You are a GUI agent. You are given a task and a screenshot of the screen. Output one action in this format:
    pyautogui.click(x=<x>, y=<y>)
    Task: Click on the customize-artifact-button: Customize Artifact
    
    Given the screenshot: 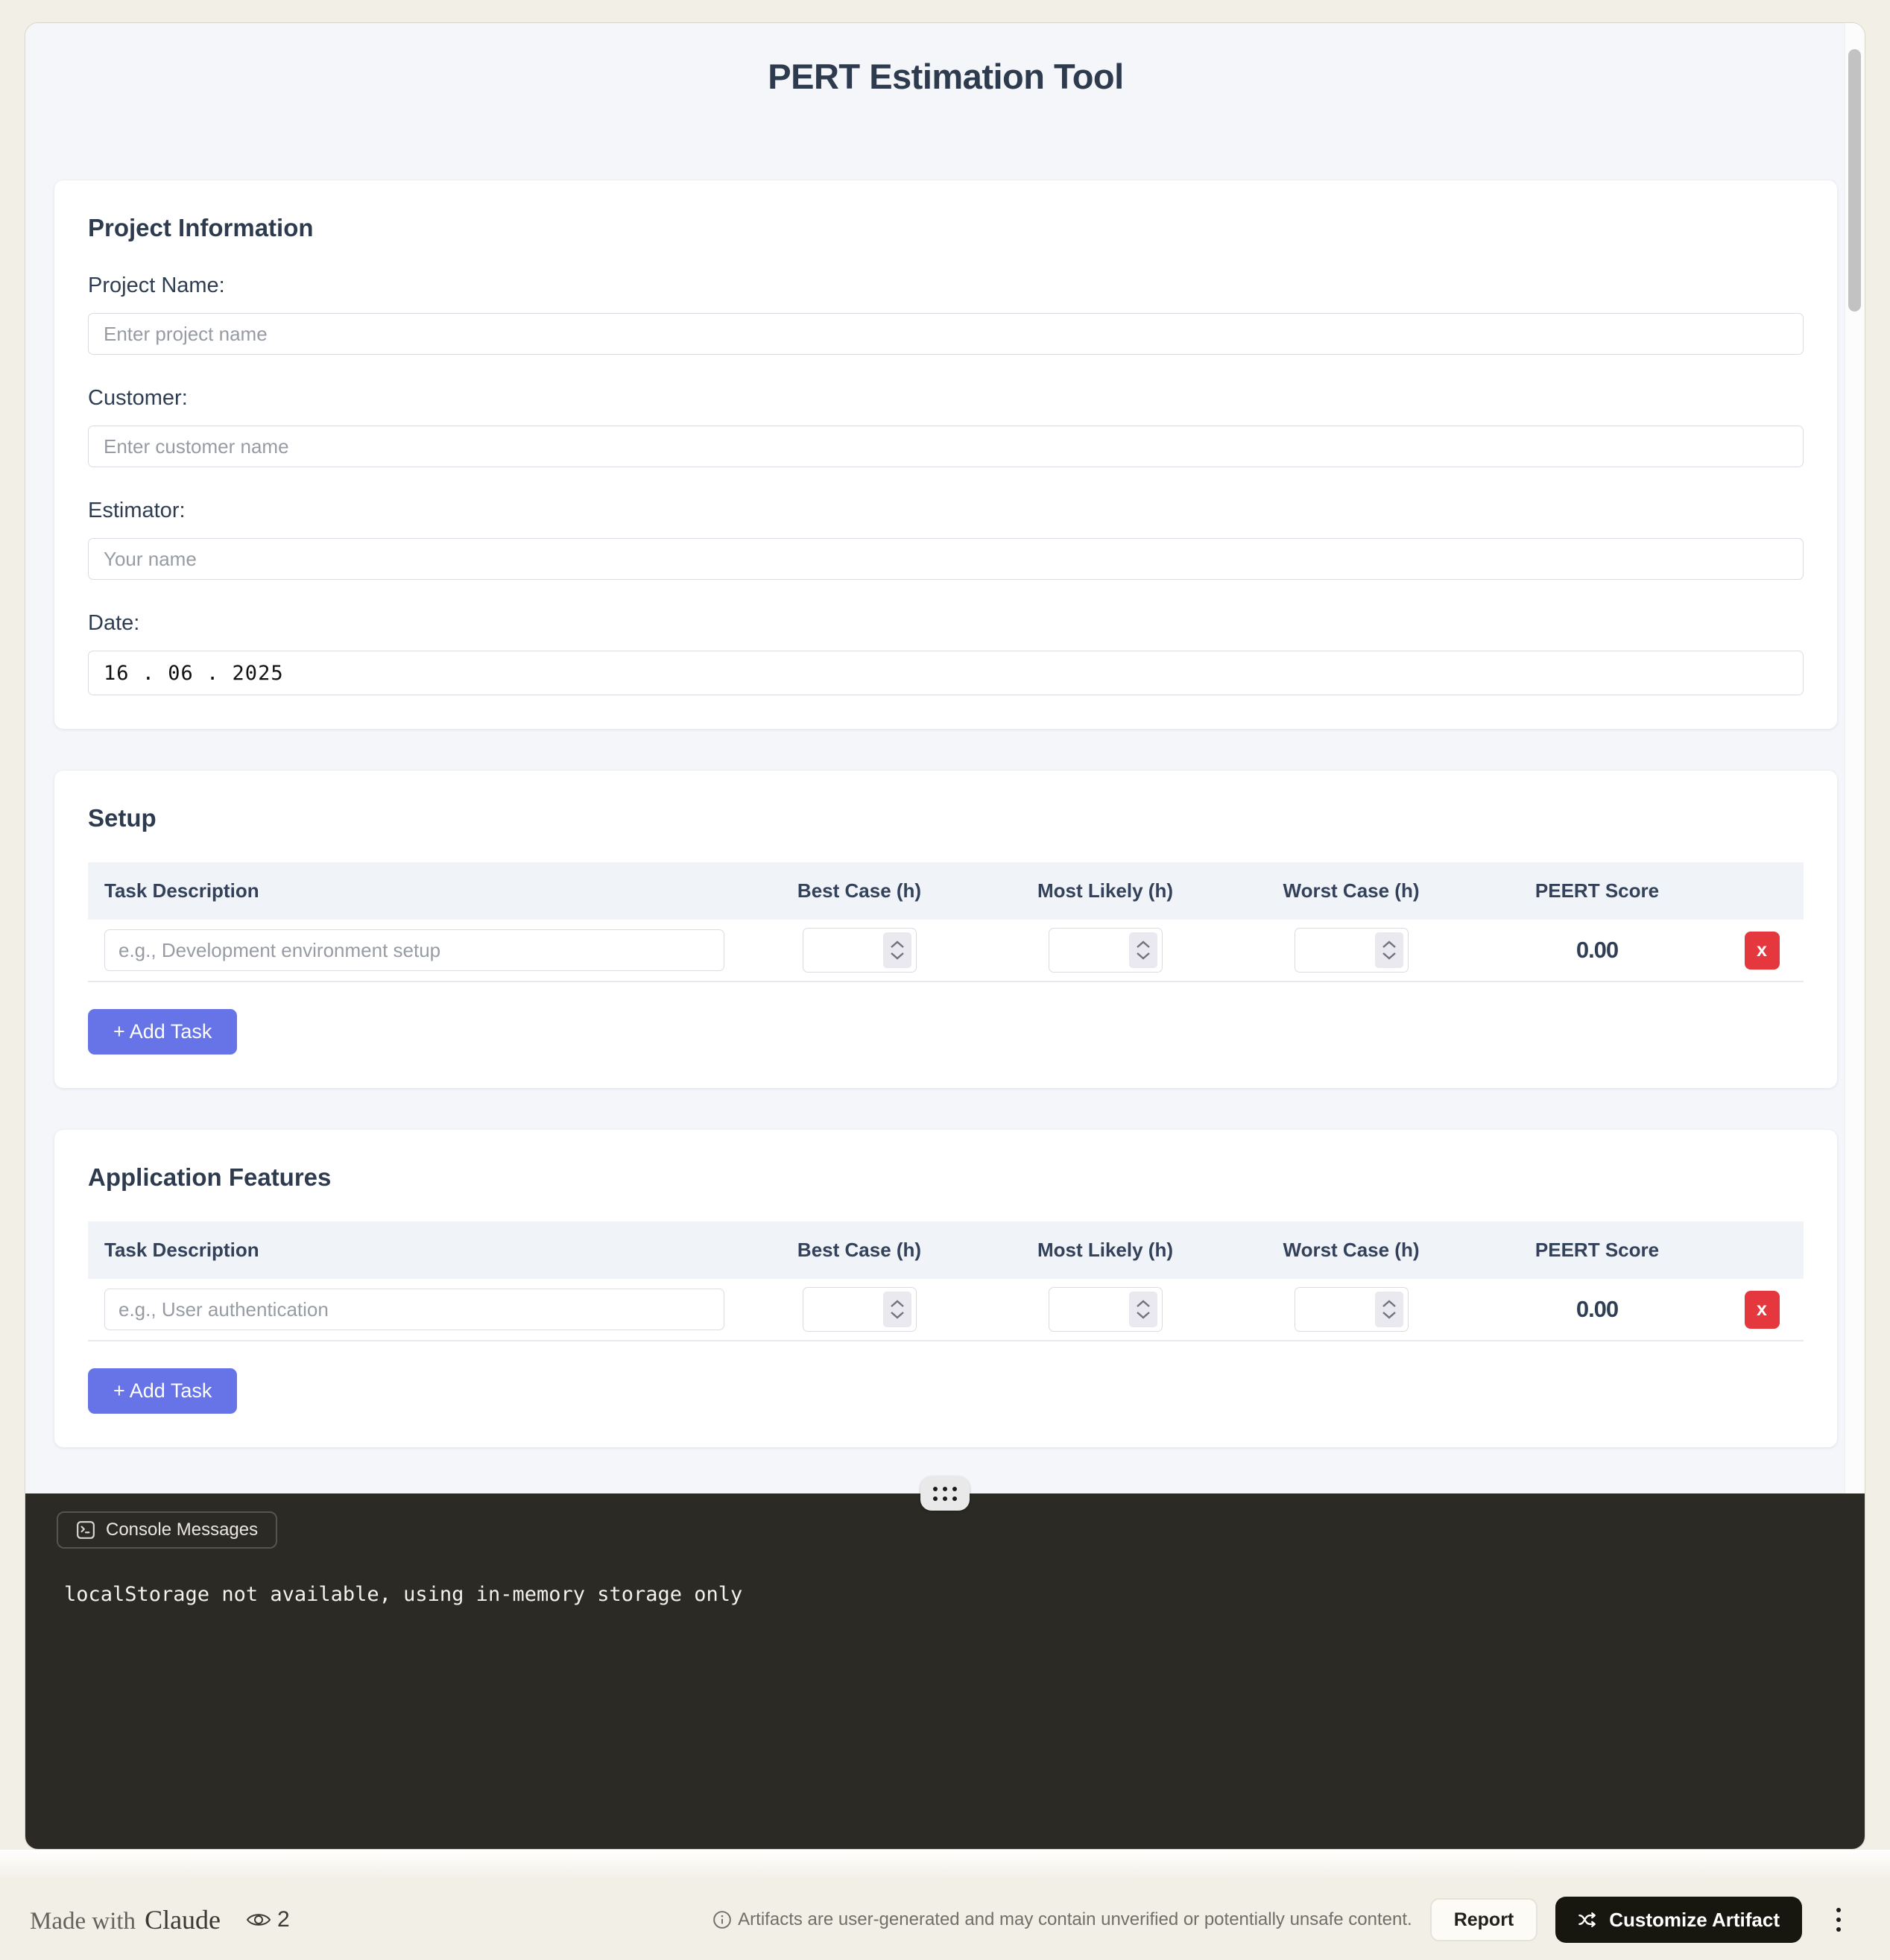 What is the action you would take?
    pyautogui.click(x=1679, y=1920)
    